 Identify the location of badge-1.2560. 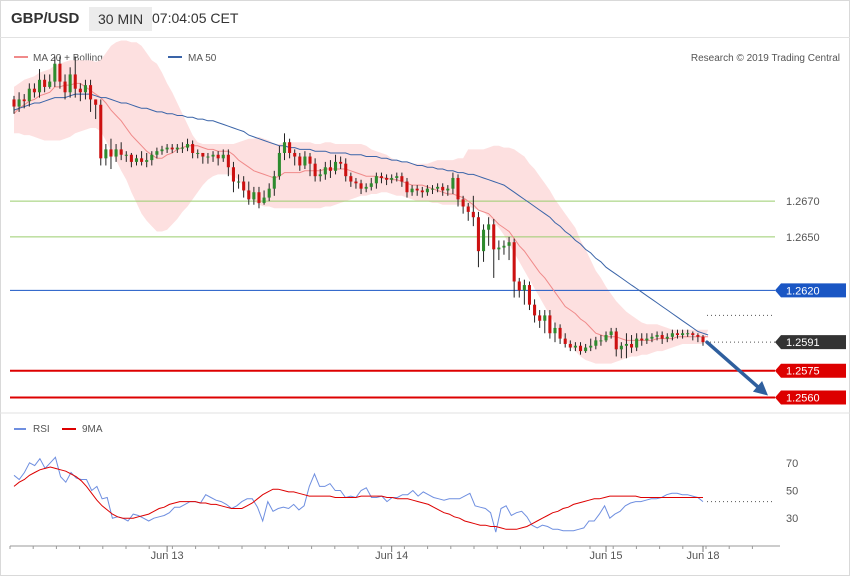
(810, 397).